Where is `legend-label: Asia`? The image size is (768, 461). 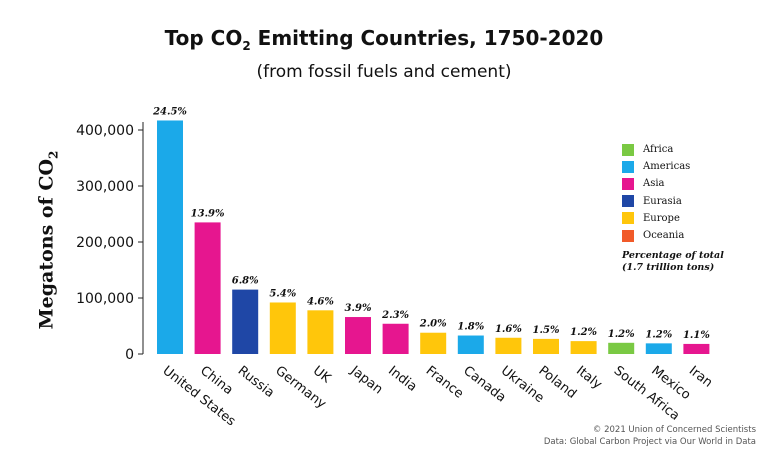 legend-label: Asia is located at coordinates (654, 184).